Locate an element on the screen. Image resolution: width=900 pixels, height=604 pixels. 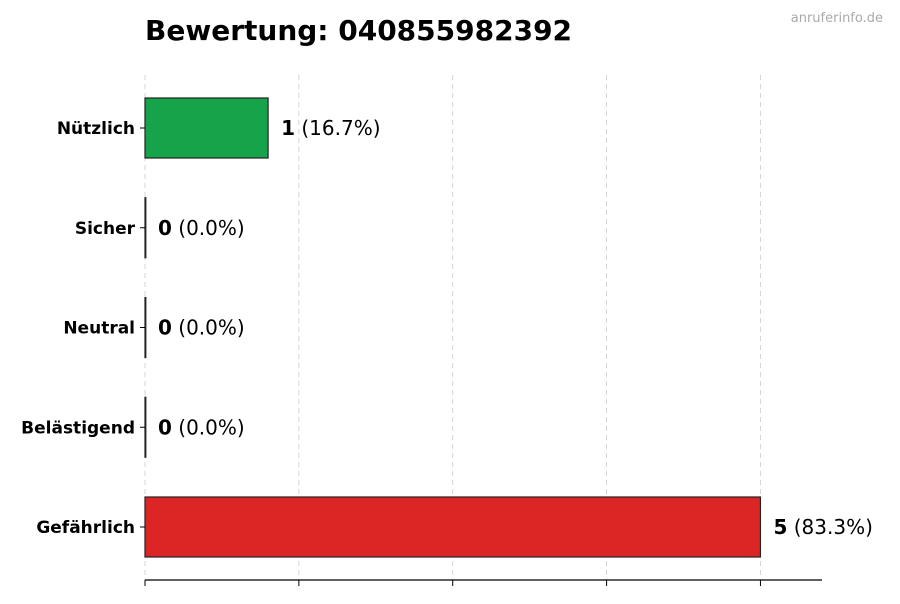
chart-title: Bewertung: 040855982392 is located at coordinates (358, 30).